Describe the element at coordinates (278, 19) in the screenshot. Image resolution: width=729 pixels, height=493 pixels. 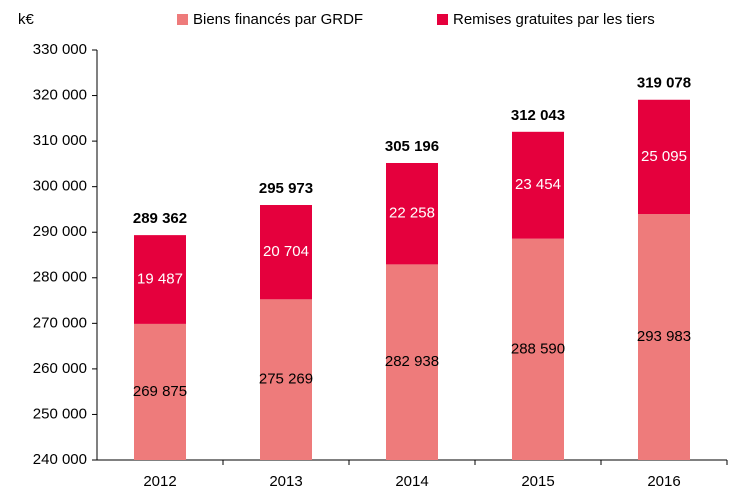
I see `legend-label: Biens financés par GRDF` at that location.